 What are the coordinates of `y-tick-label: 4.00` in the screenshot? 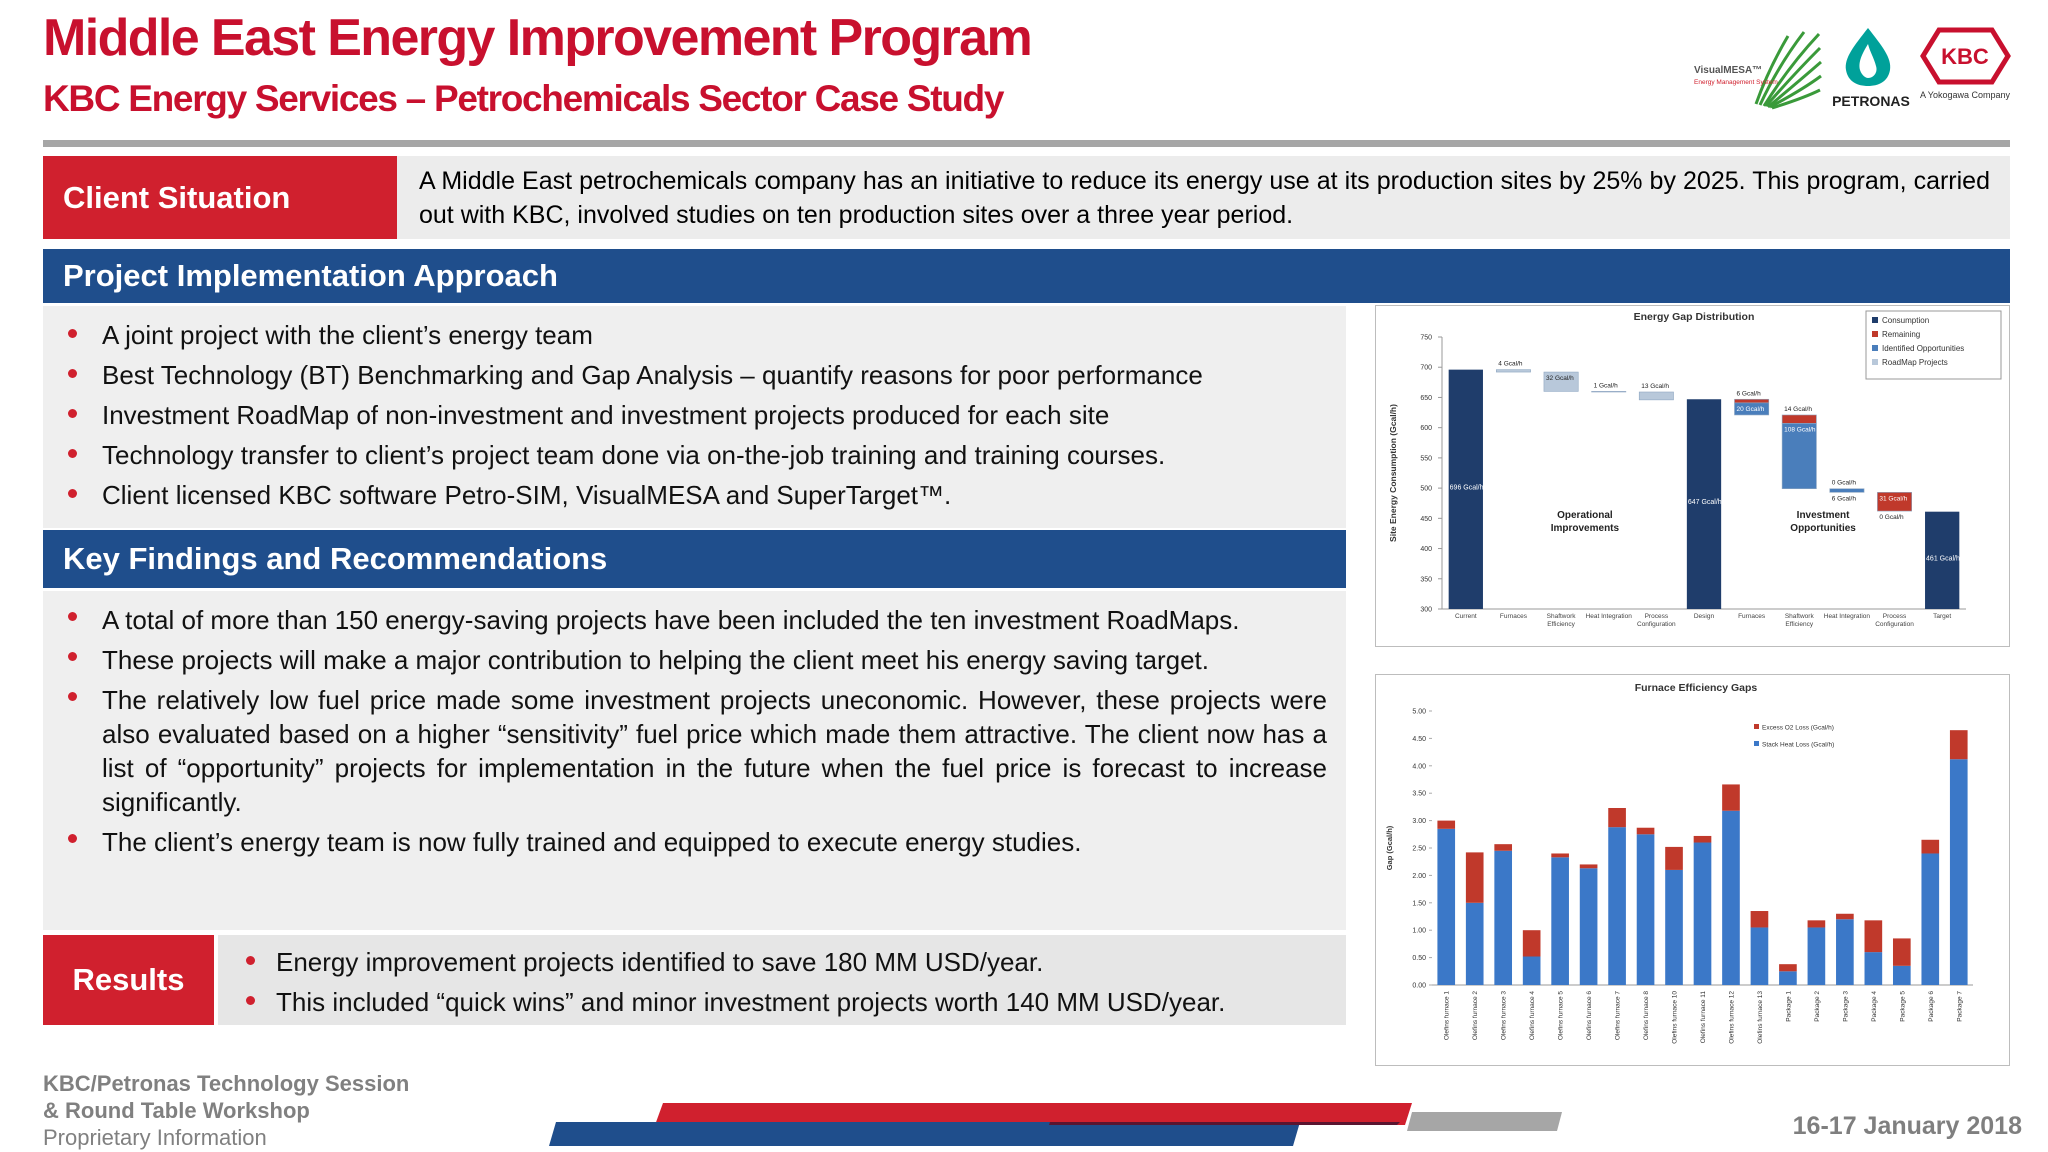 It's located at (1419, 766).